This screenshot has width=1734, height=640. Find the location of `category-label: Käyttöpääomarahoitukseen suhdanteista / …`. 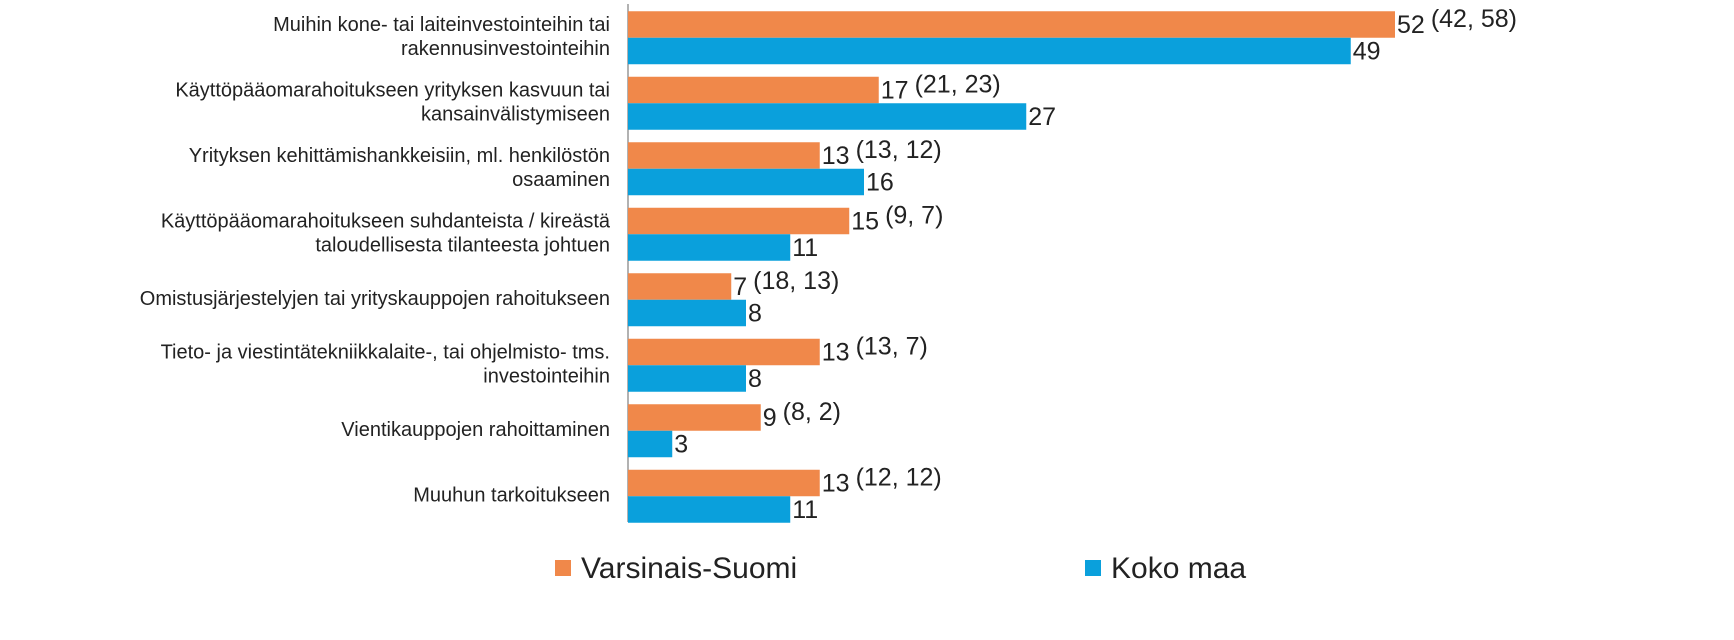

category-label: Käyttöpääomarahoitukseen suhdanteista / … is located at coordinates (386, 234).